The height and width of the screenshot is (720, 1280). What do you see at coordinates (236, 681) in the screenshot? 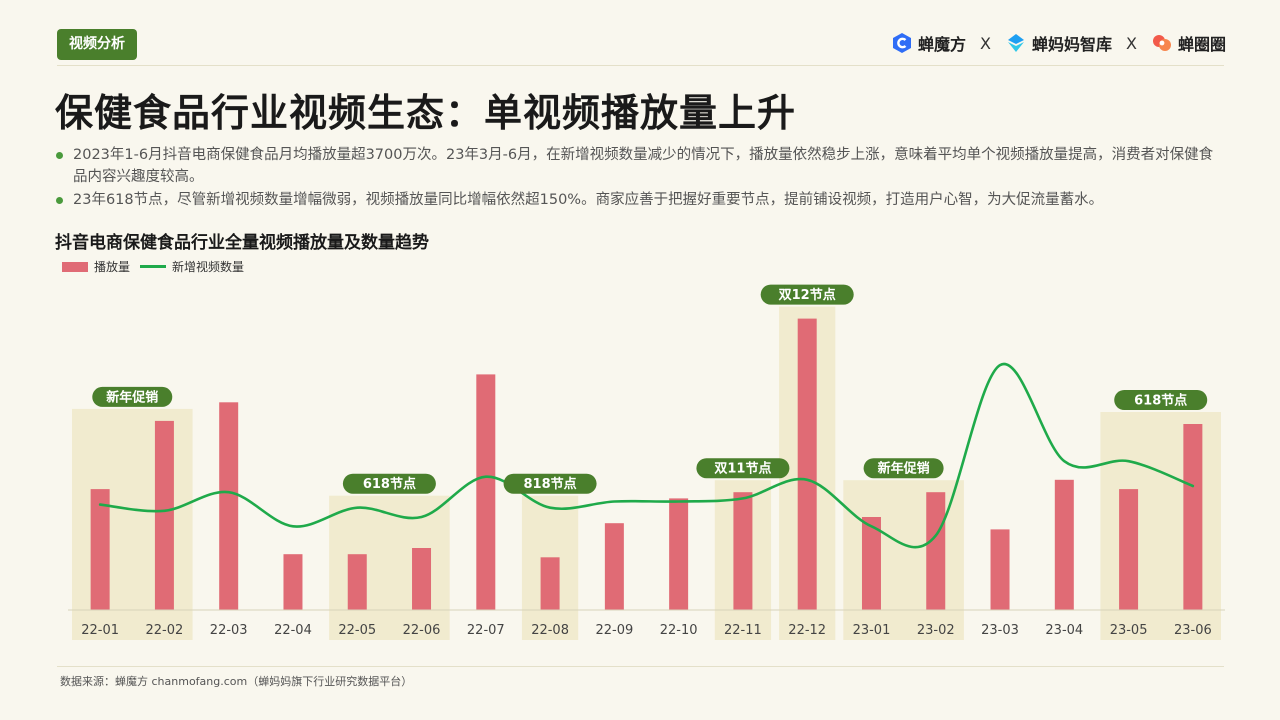
I see `source-footnote: 数据来源：蝉魔方 chanmofang.com（蝉妈妈旗下行业研究数据平台）` at bounding box center [236, 681].